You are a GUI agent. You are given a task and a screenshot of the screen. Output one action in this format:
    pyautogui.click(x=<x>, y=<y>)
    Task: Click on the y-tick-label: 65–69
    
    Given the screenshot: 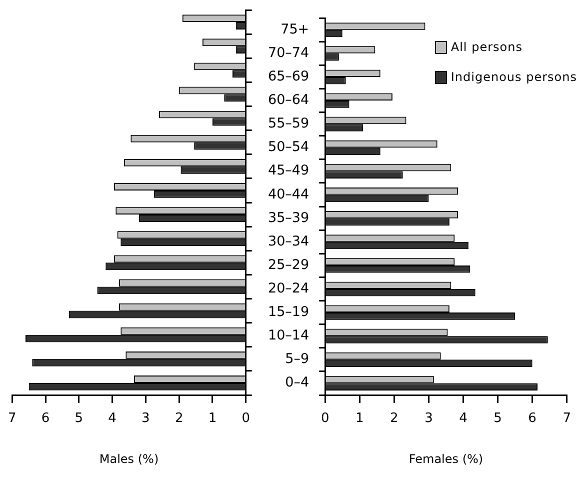 What is the action you would take?
    pyautogui.click(x=289, y=76)
    